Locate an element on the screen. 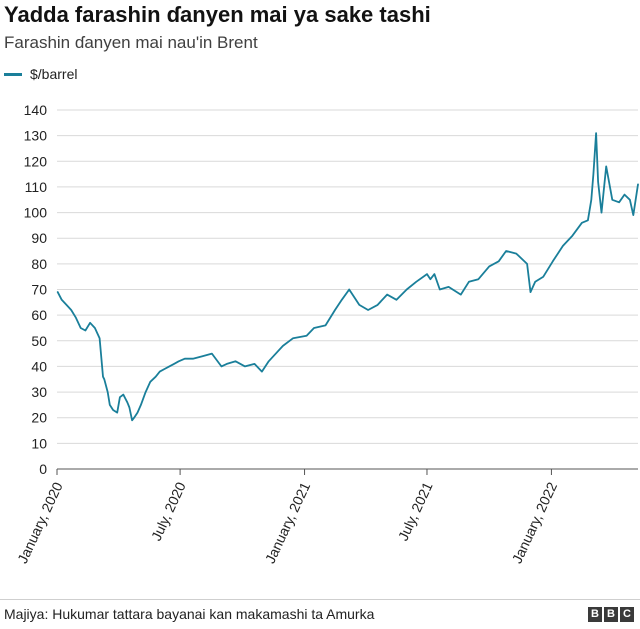 Image resolution: width=640 pixels, height=629 pixels. y-tick-label: 20 is located at coordinates (39, 418).